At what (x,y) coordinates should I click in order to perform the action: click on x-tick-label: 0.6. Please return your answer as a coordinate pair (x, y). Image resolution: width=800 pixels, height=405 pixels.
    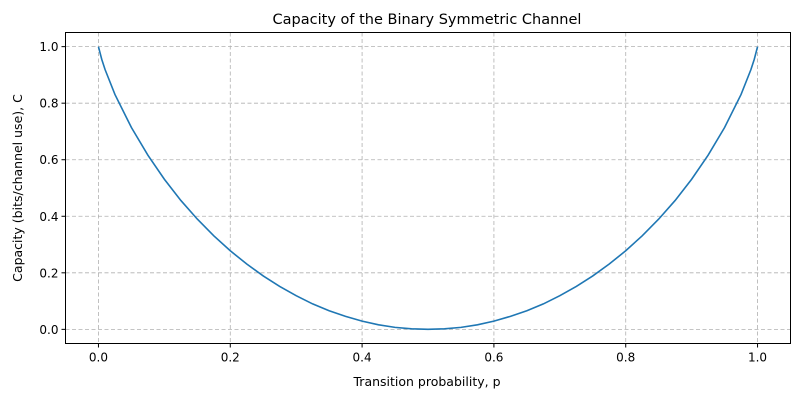
    Looking at the image, I should click on (493, 358).